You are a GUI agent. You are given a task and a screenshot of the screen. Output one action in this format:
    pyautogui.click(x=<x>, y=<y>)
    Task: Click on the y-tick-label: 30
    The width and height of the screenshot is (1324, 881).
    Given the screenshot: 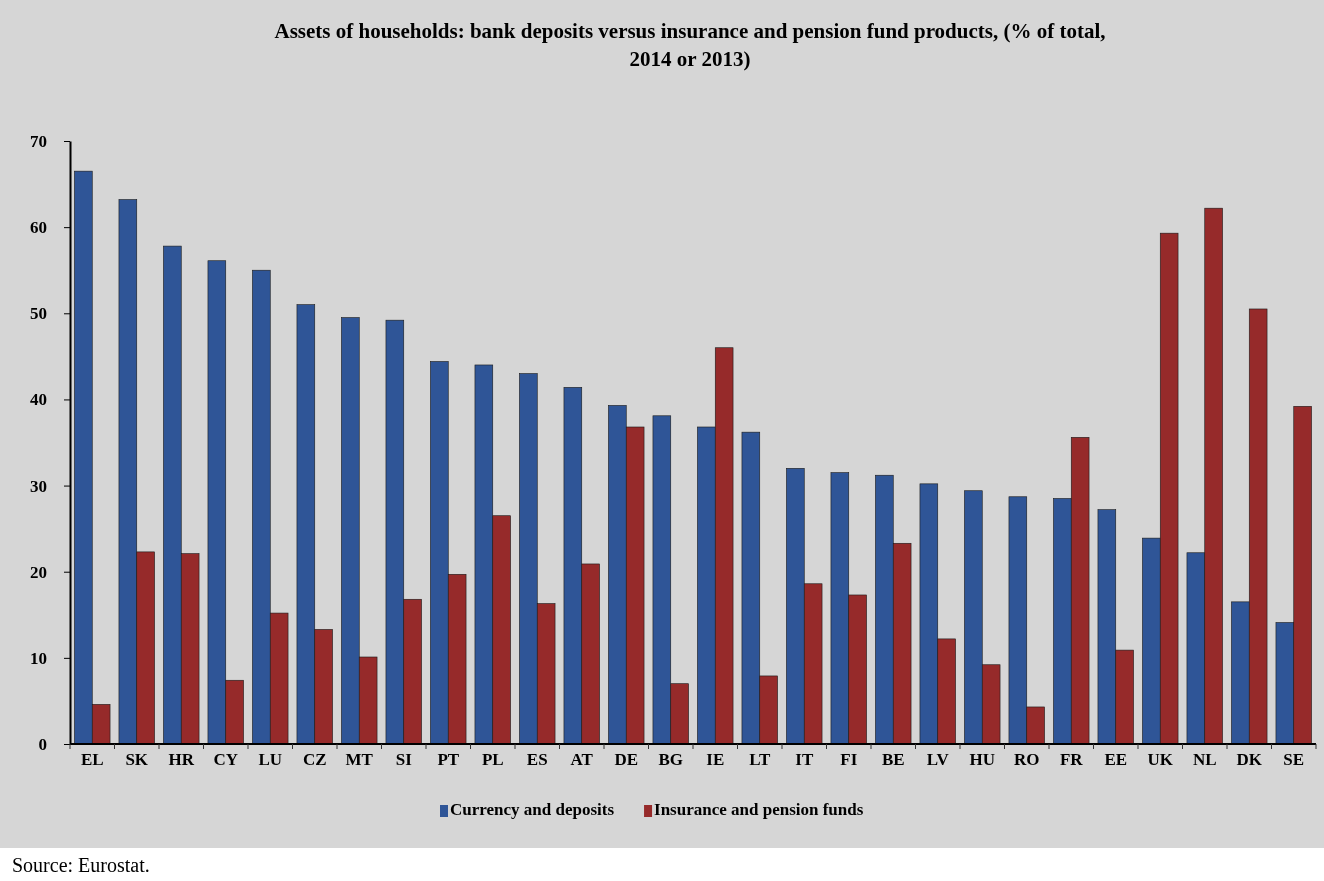 What is the action you would take?
    pyautogui.click(x=38, y=486)
    